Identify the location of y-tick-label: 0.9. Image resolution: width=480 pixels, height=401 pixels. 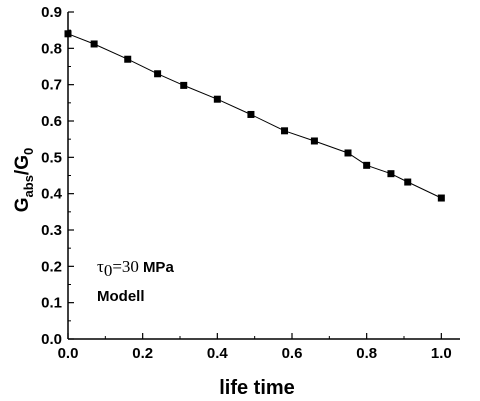
(51, 12).